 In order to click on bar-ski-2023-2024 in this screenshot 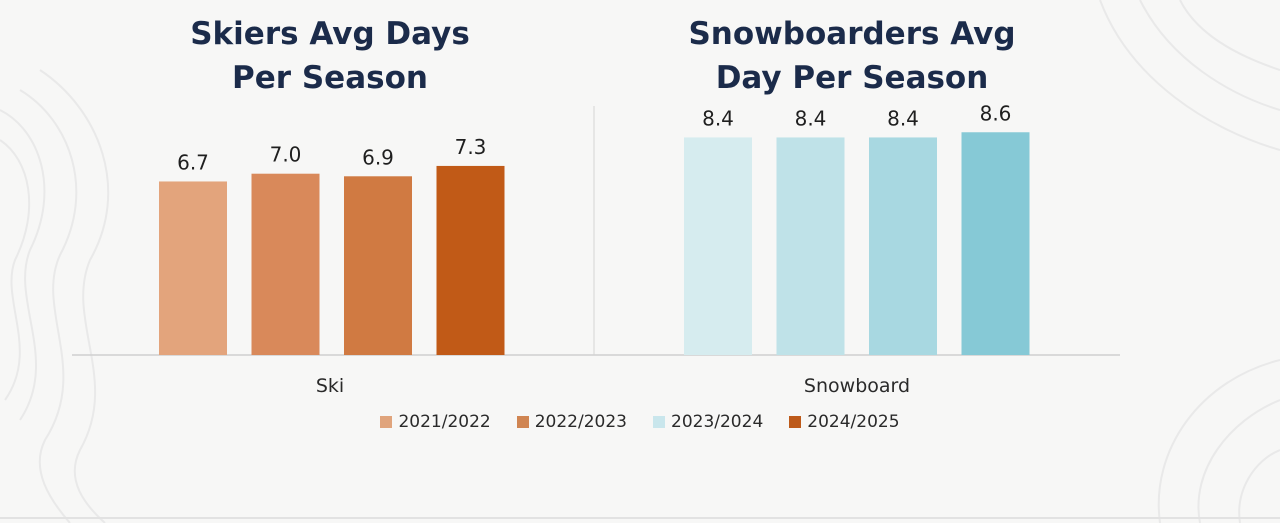, I will do `click(378, 265)`.